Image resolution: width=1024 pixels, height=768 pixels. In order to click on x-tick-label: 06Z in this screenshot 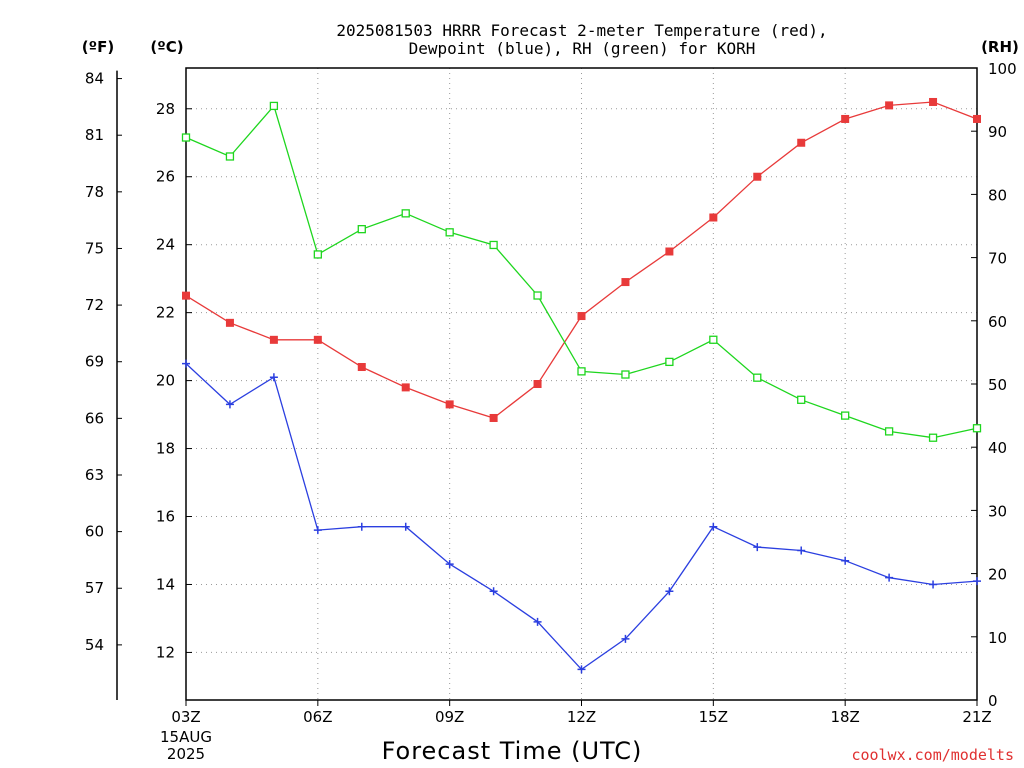, I will do `click(317, 717)`.